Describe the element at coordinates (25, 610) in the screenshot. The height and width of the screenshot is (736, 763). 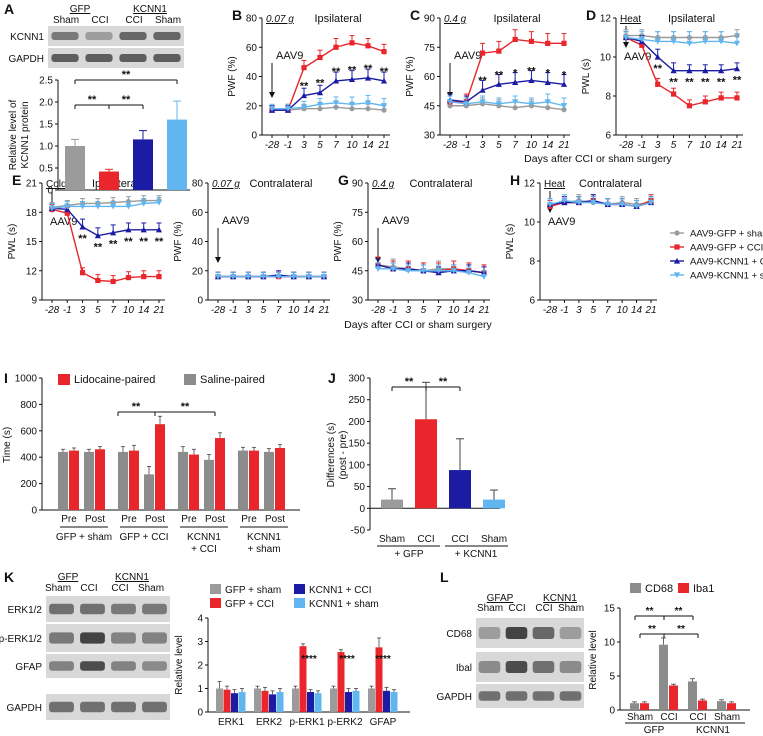
I see `panel-k-blot-erk-label: ERK1/2` at that location.